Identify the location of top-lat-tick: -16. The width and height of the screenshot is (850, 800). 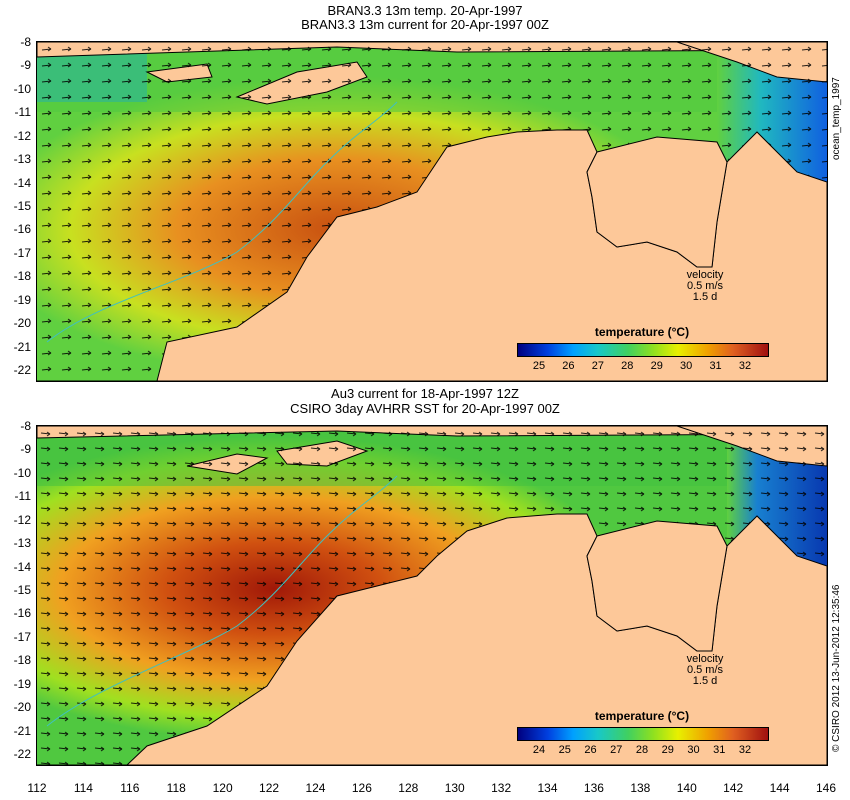
(22, 229).